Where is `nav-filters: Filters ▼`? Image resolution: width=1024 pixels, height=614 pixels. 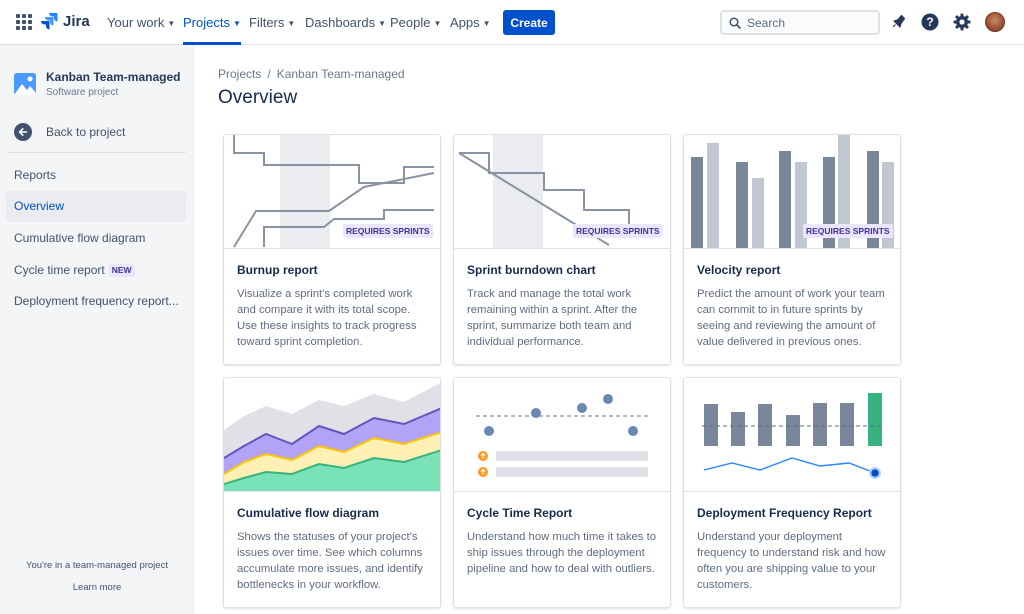 nav-filters: Filters ▼ is located at coordinates (272, 22).